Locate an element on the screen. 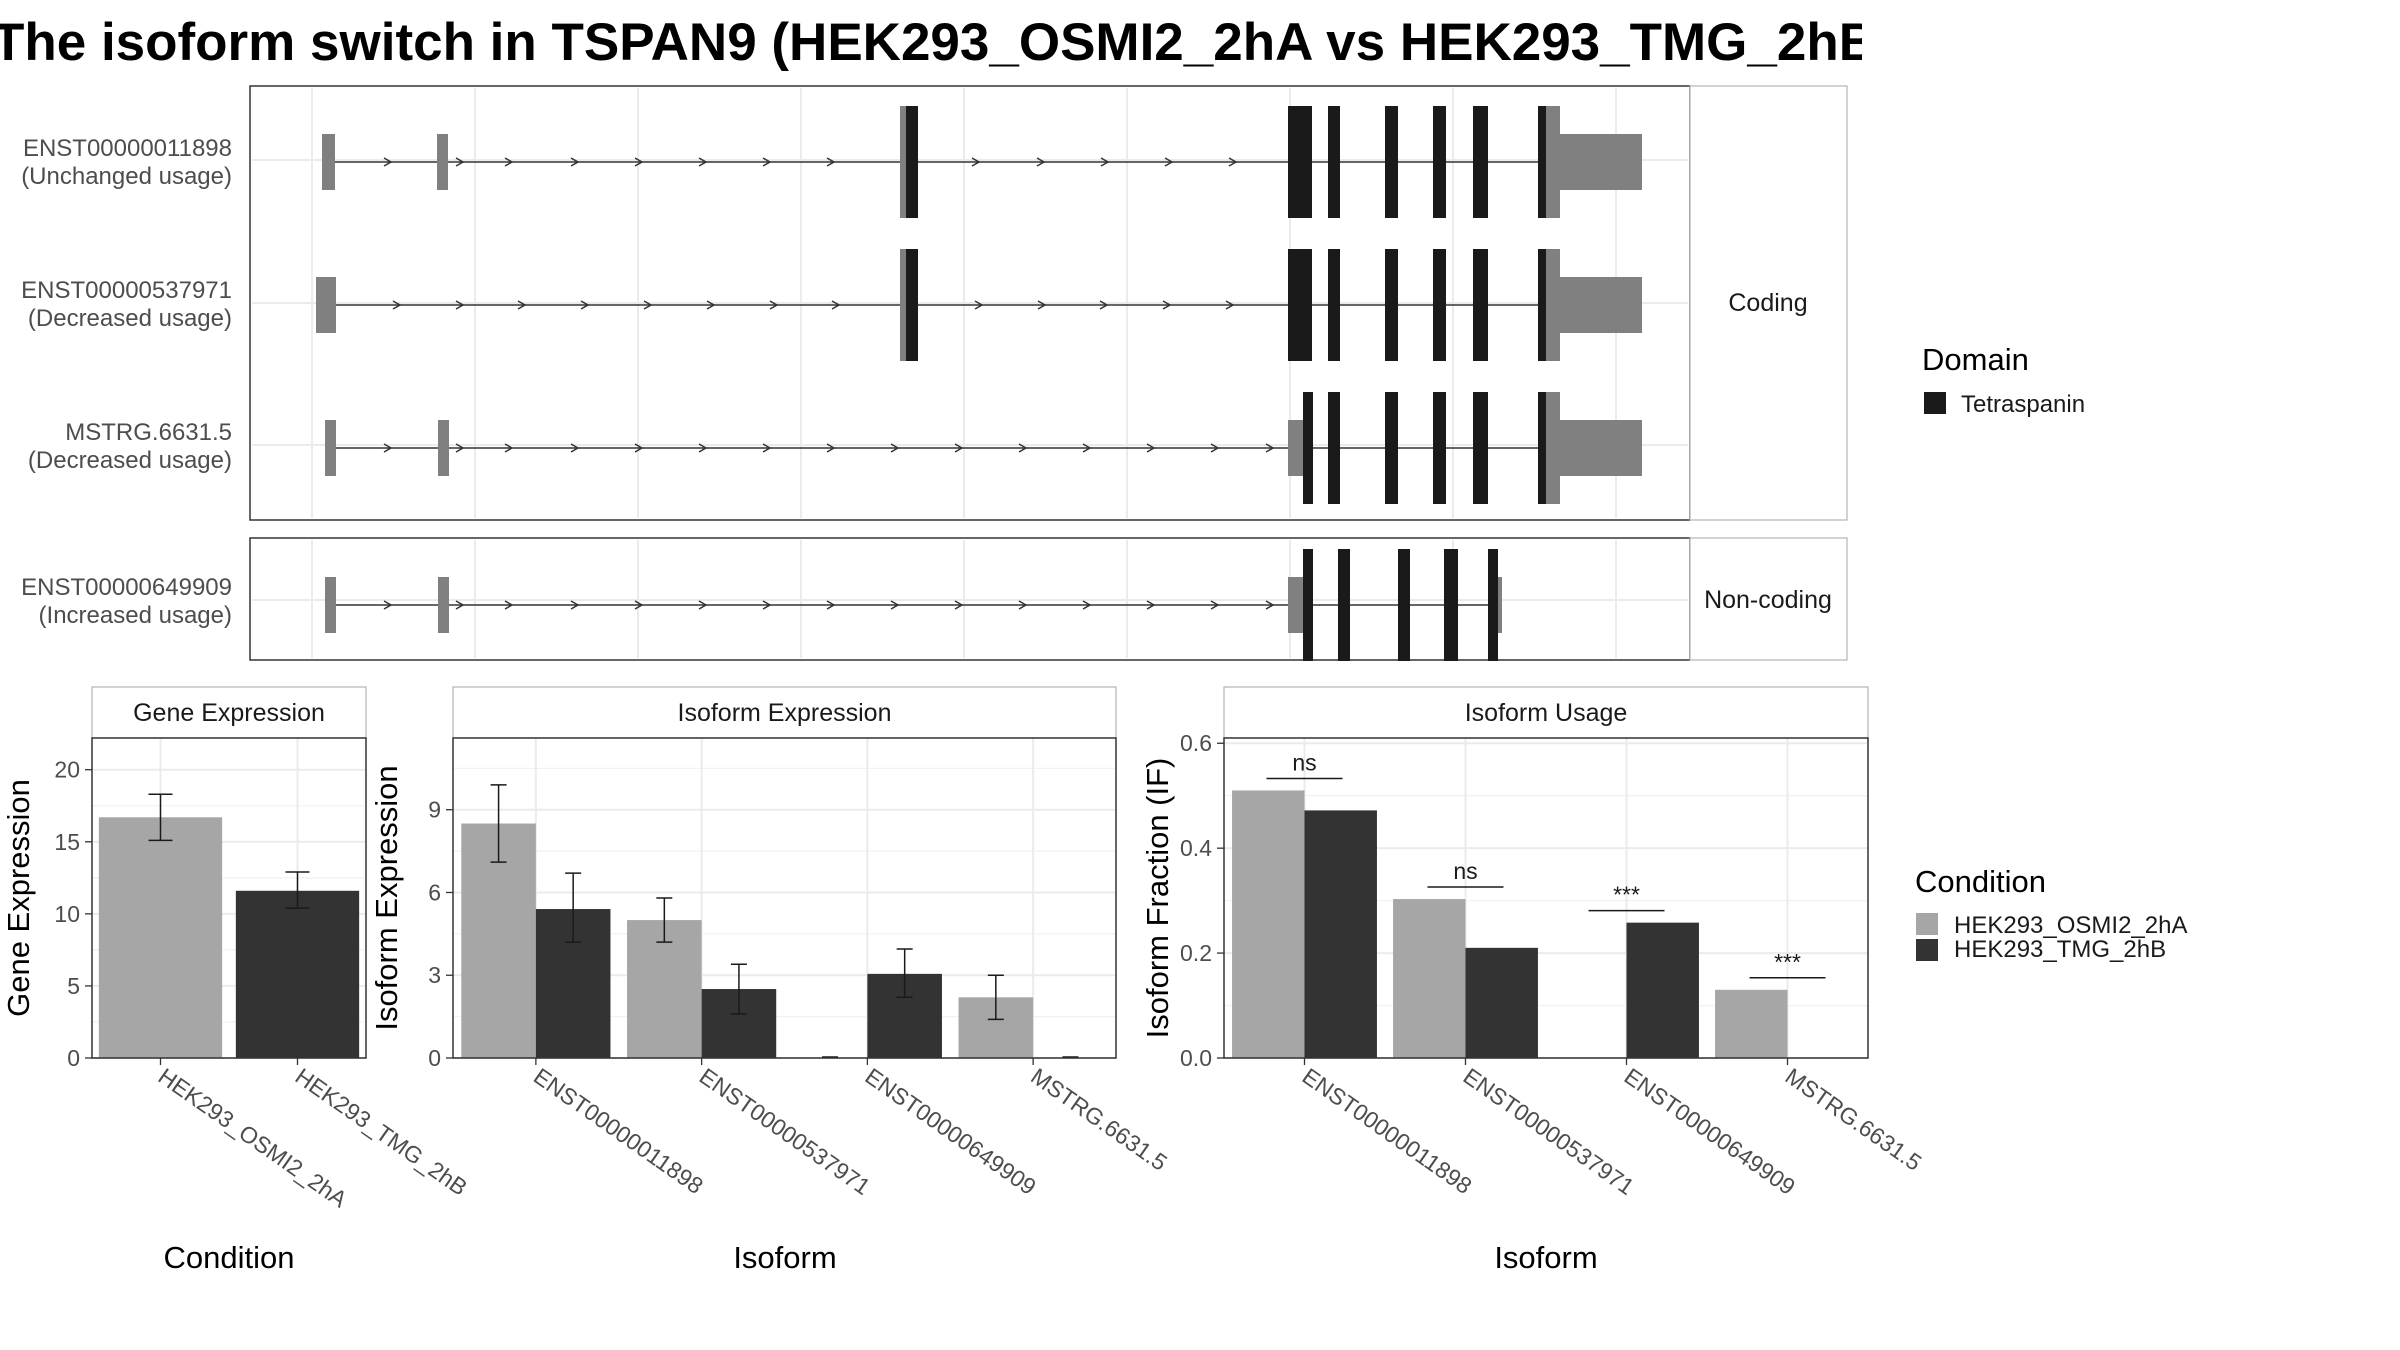 The width and height of the screenshot is (2400, 1350). isoform-expression-strip is located at coordinates (784, 712).